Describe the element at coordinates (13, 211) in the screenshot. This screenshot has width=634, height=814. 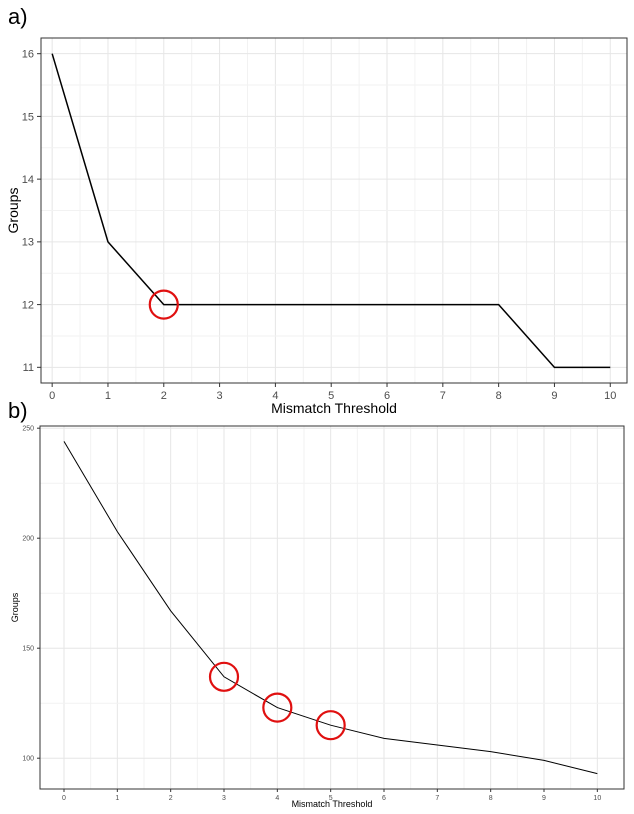
I see `y-axis-label: Groups` at that location.